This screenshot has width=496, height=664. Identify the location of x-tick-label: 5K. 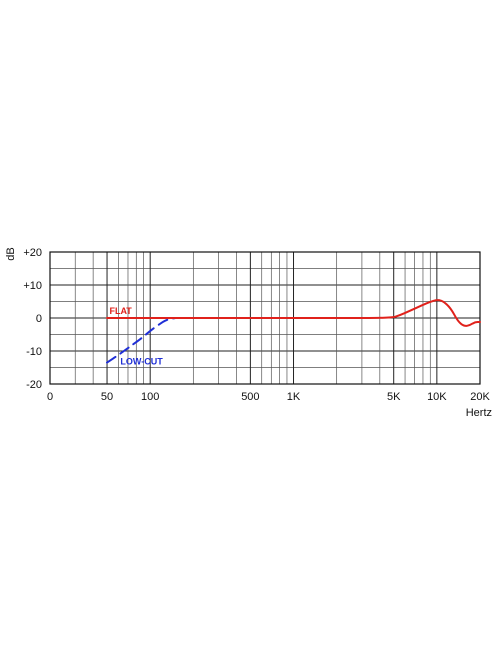
(394, 397).